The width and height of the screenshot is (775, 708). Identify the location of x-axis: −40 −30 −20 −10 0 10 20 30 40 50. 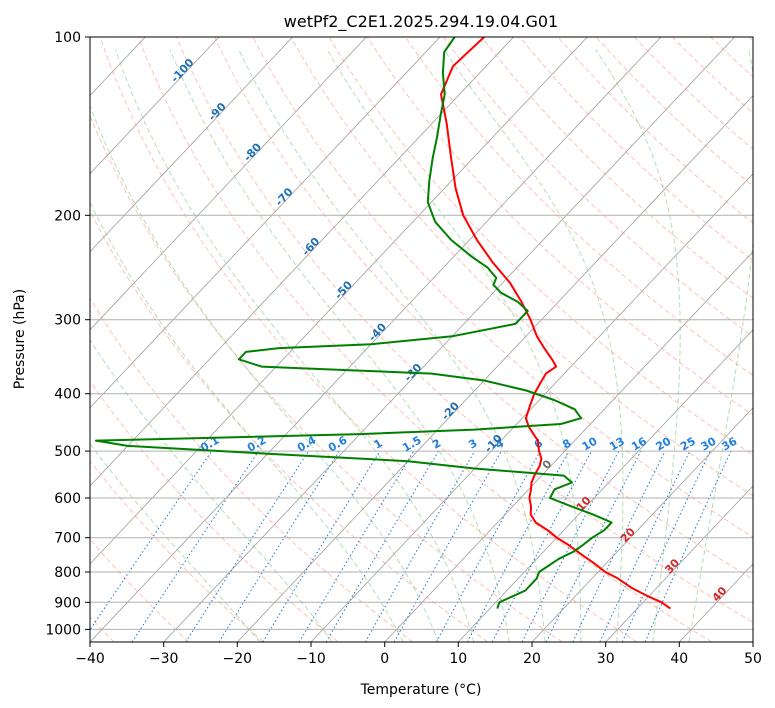
(418, 654).